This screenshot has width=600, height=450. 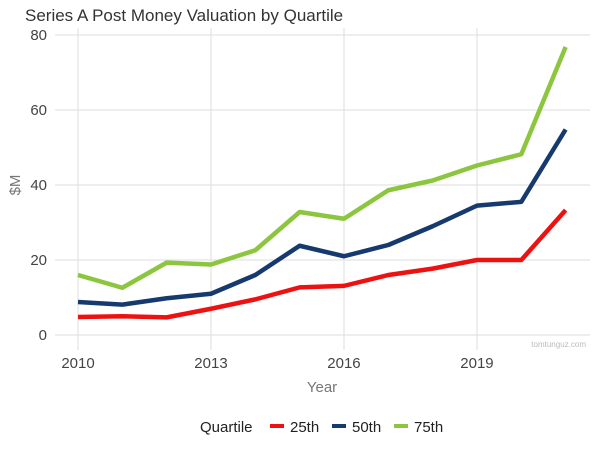 I want to click on x-tick-label: 2013, so click(x=210, y=363).